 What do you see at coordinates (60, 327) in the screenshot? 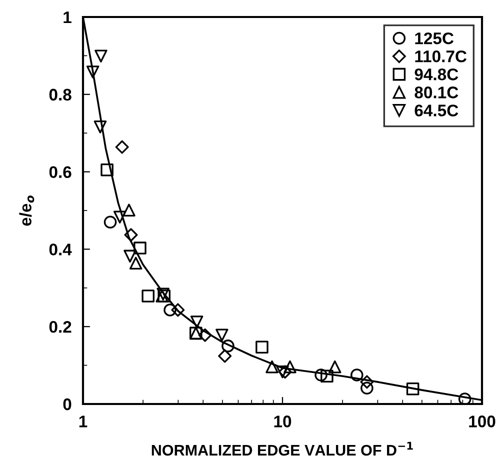
I see `y-tick-label: 0.2` at bounding box center [60, 327].